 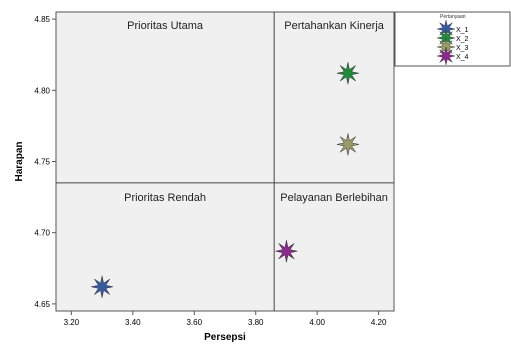 I want to click on legend-label-3: X_3, so click(x=462, y=48).